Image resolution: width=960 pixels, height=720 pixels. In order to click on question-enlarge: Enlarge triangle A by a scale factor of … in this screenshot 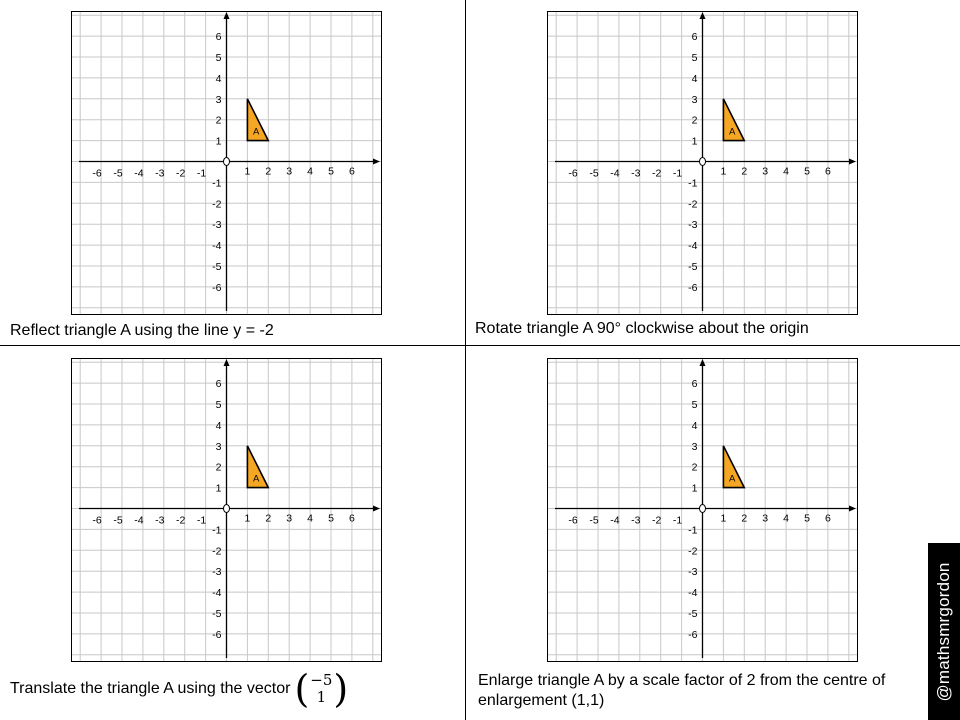, I will do `click(682, 690)`.